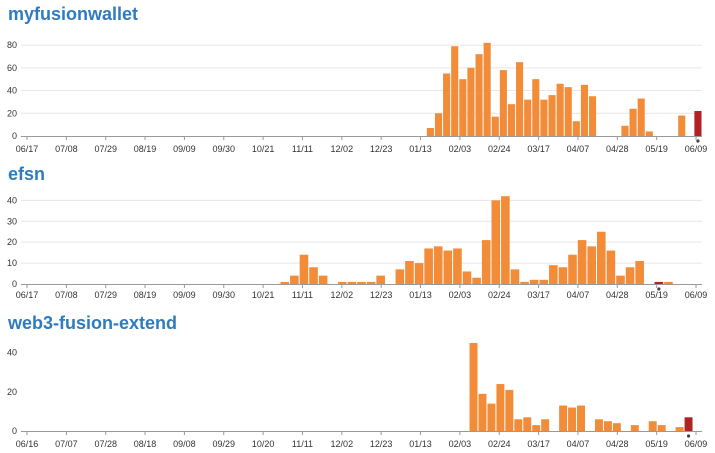 The image size is (715, 453). What do you see at coordinates (12, 392) in the screenshot?
I see `y-tick-label: 20` at bounding box center [12, 392].